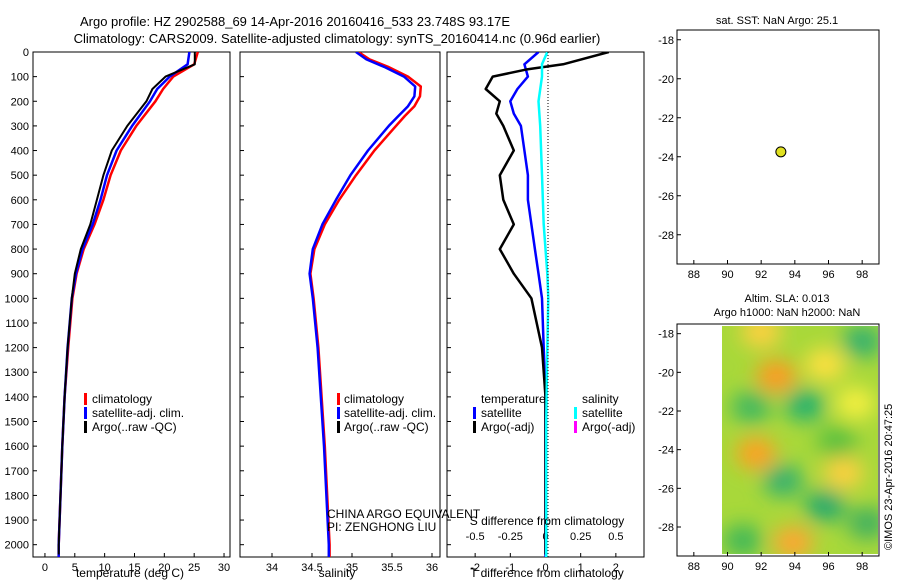  I want to click on x-tick-label: 2, so click(616, 568).